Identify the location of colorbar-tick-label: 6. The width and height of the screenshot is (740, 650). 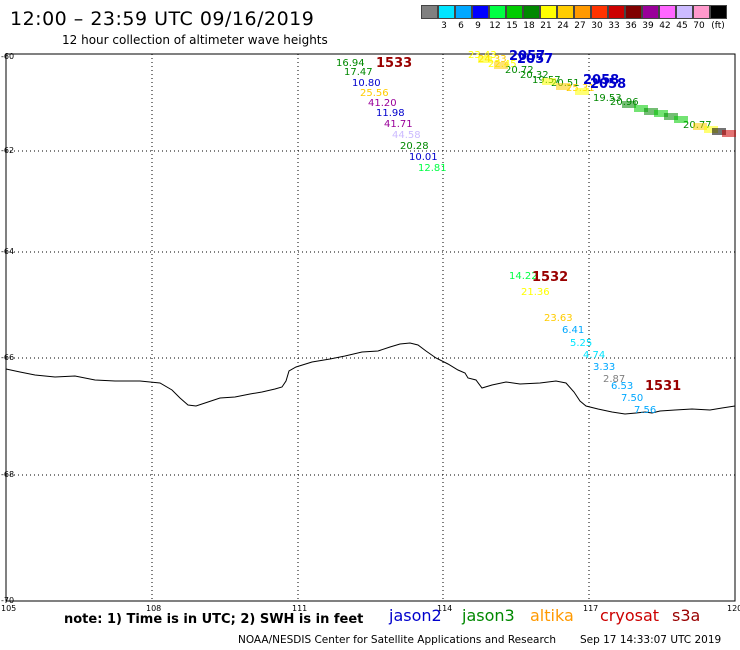
(461, 26).